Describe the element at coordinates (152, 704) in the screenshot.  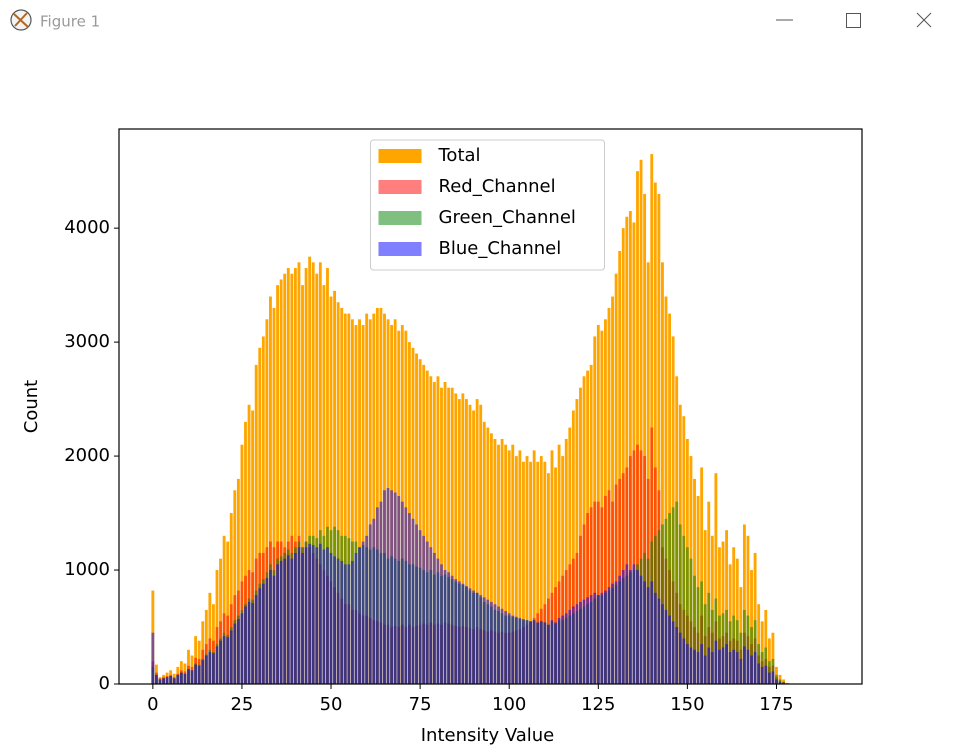
I see `x-tick-label: 0` at that location.